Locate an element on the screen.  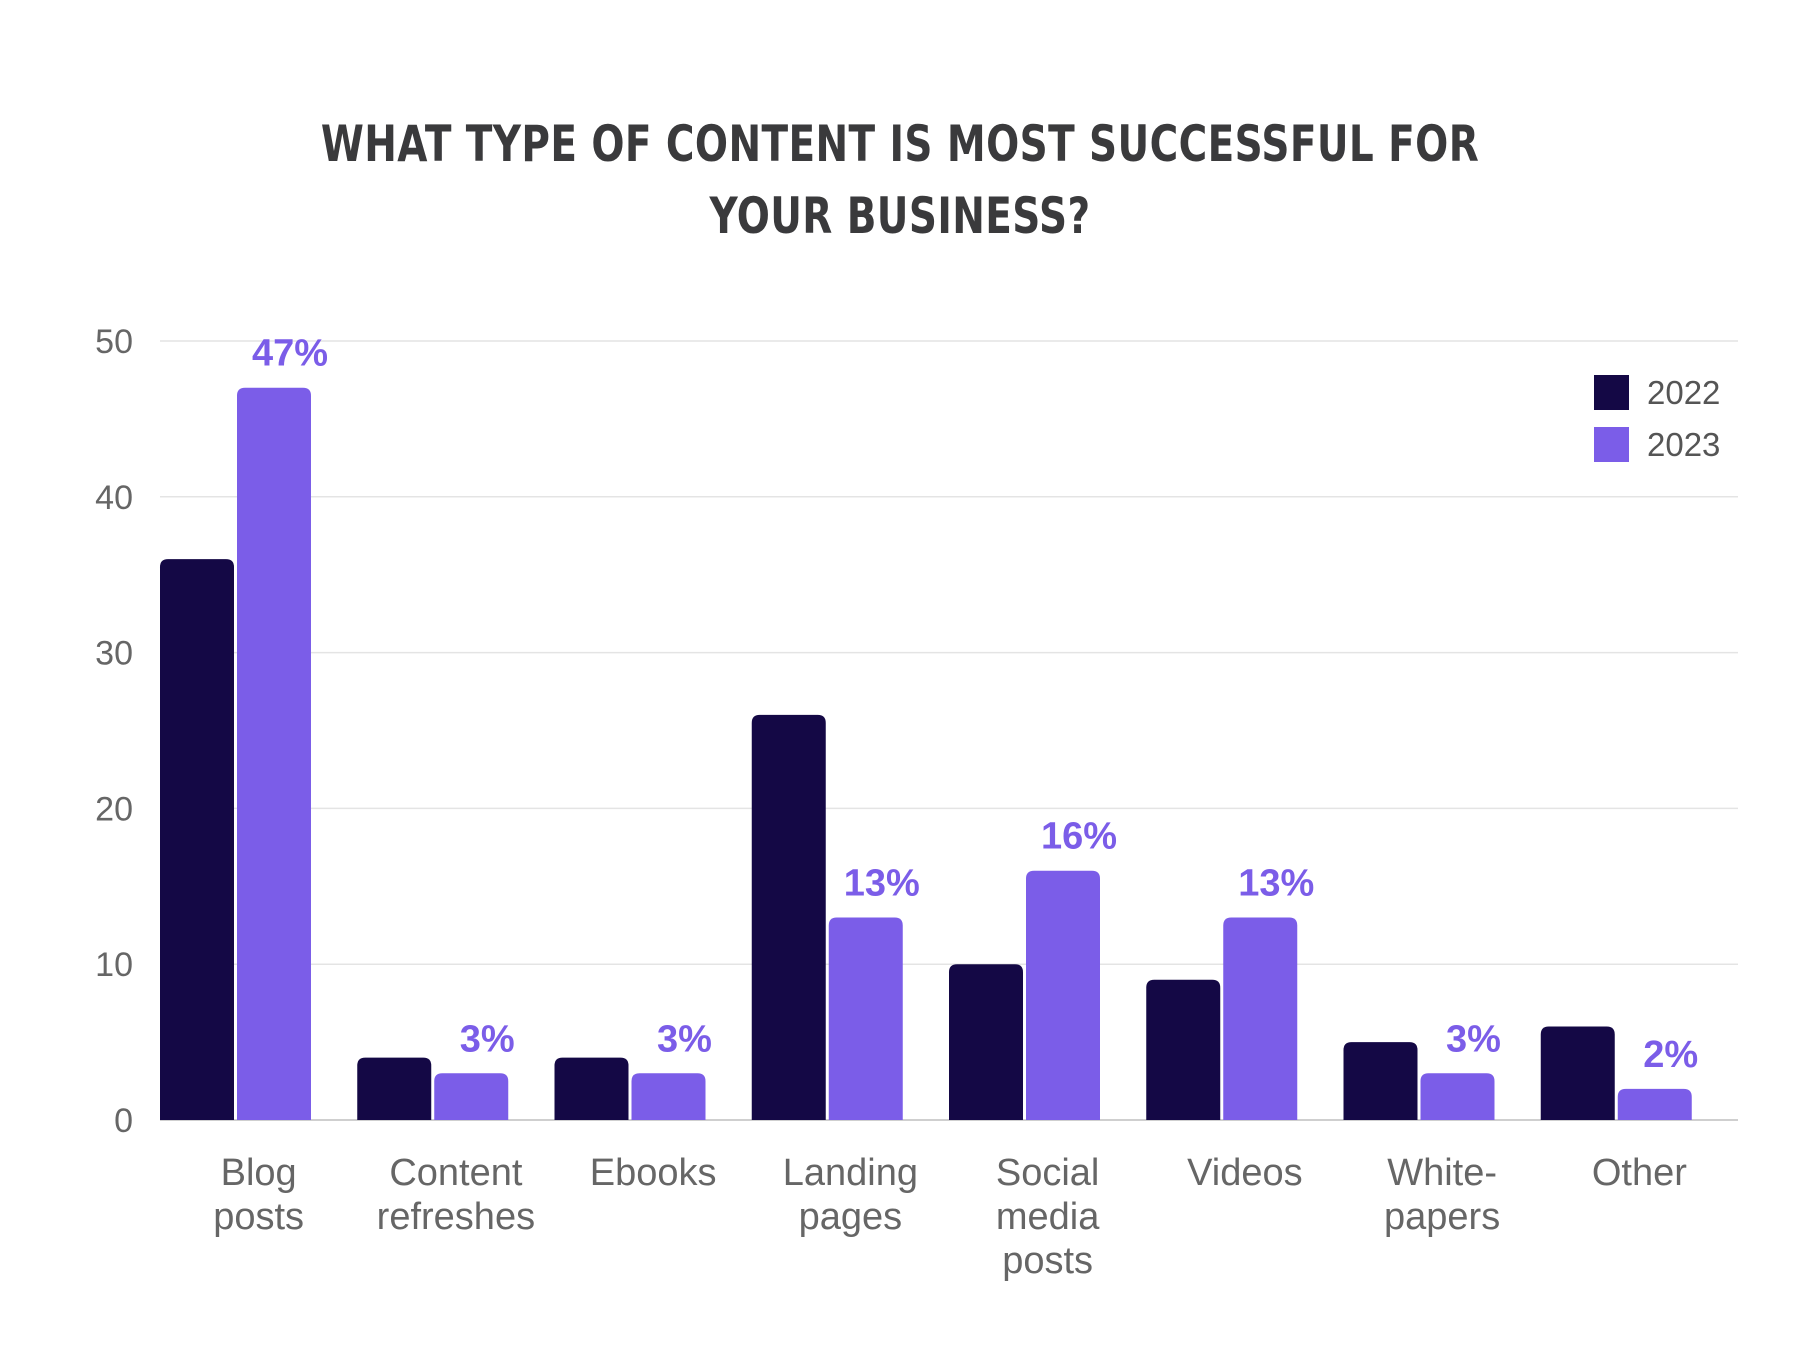
y-tick-label: 0 is located at coordinates (123, 1121).